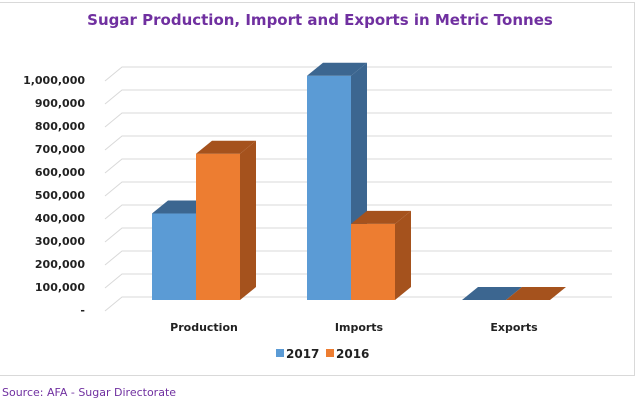  What do you see at coordinates (60, 195) in the screenshot?
I see `y-tick-label: 500,000` at bounding box center [60, 195].